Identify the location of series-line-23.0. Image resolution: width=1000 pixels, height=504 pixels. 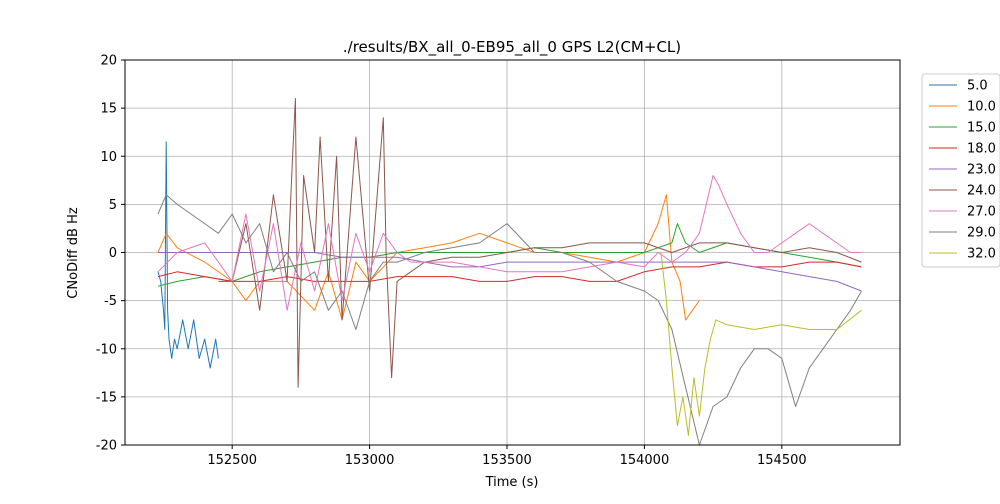
(510, 272).